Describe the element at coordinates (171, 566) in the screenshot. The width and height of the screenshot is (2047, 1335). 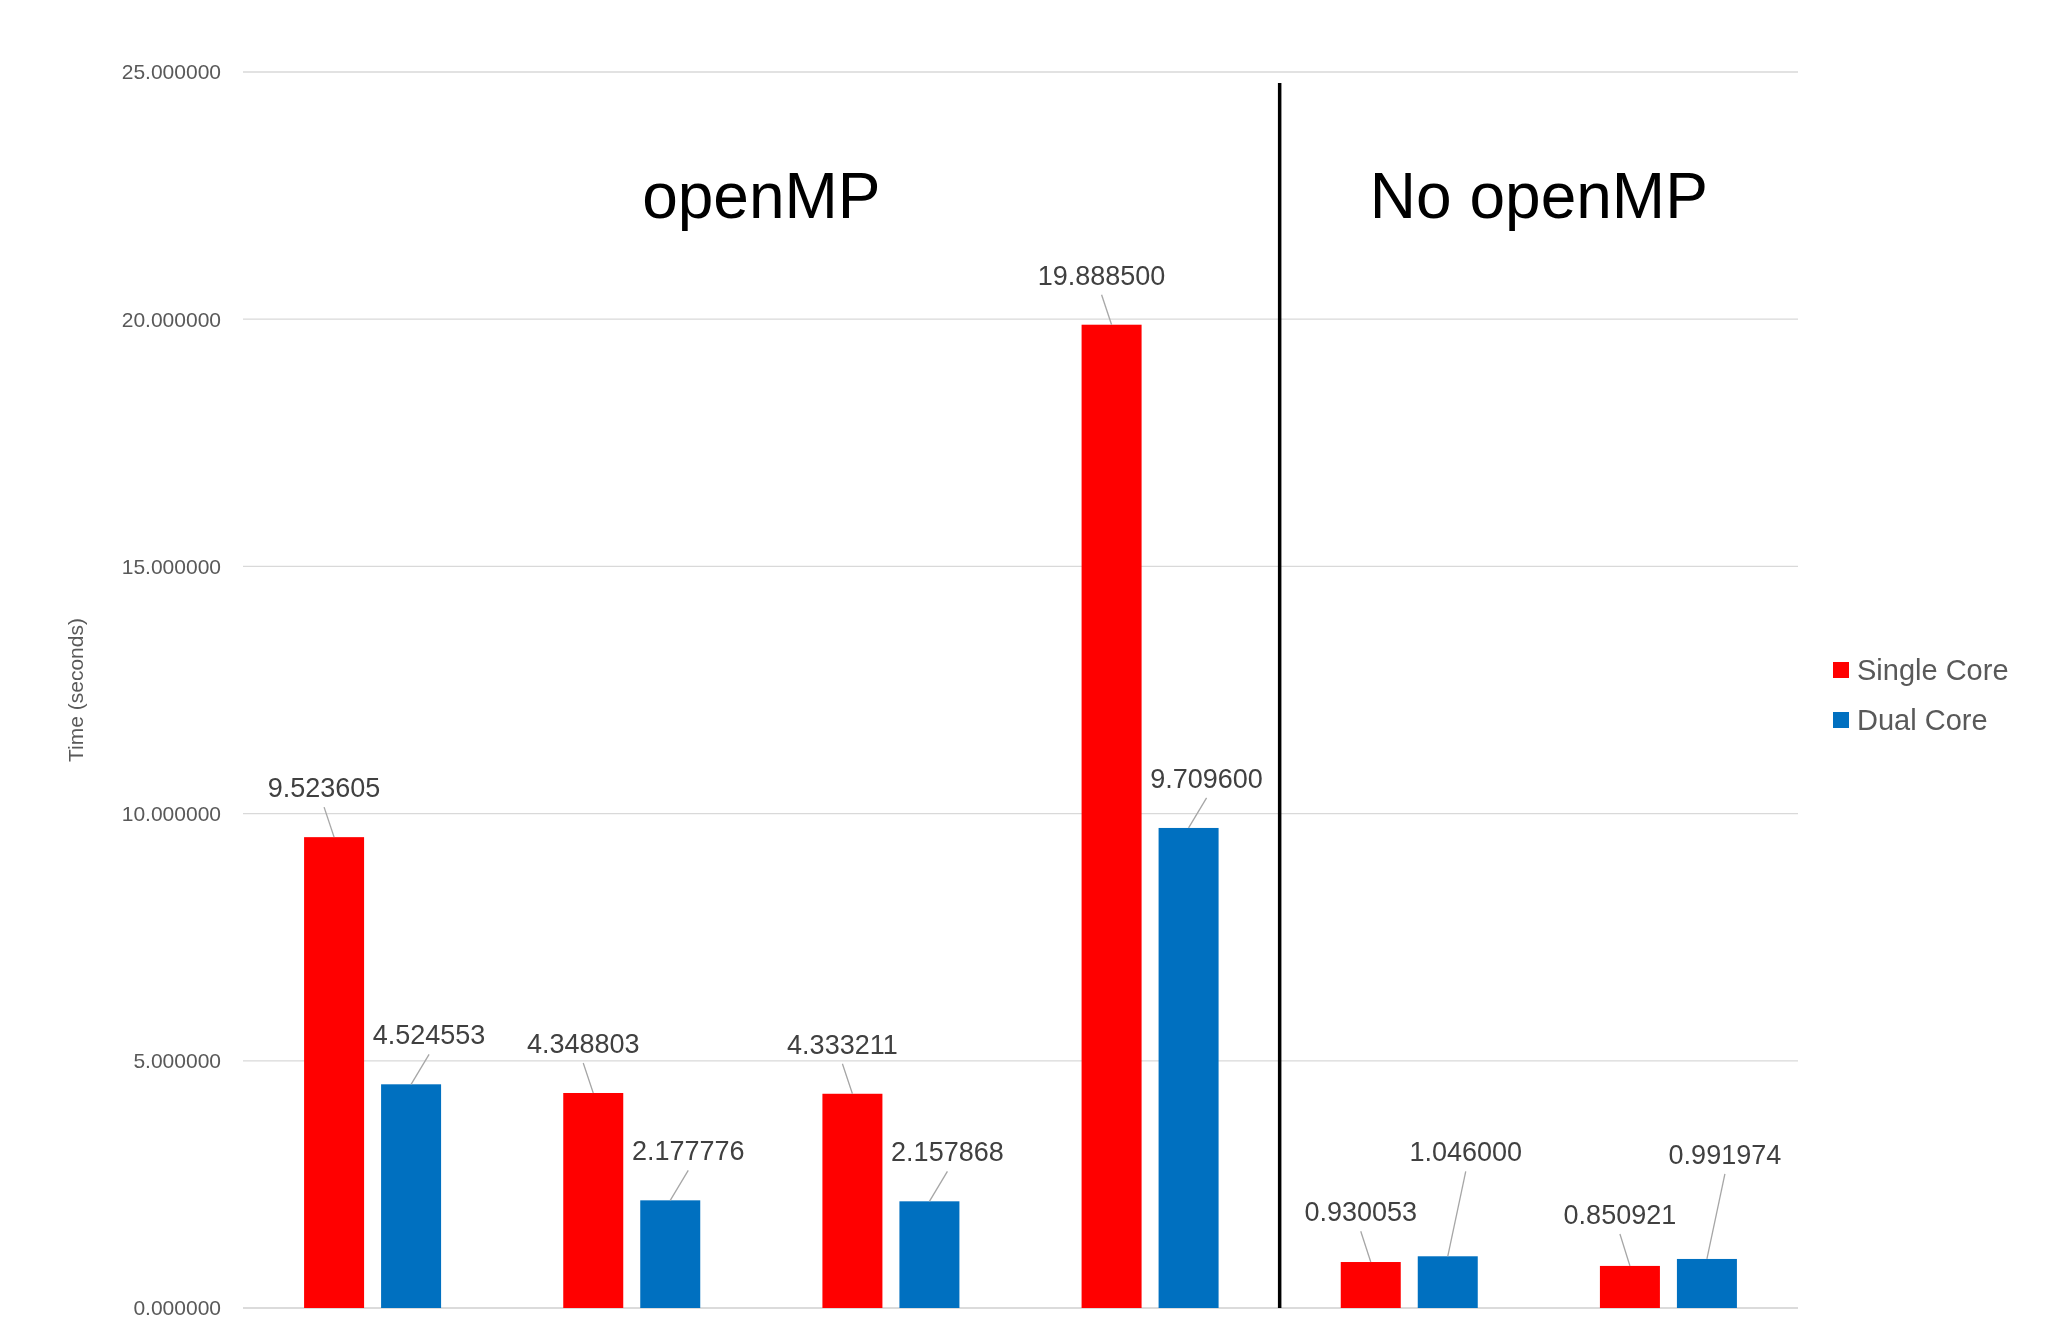
I see `y-tick-label: 15.000000` at that location.